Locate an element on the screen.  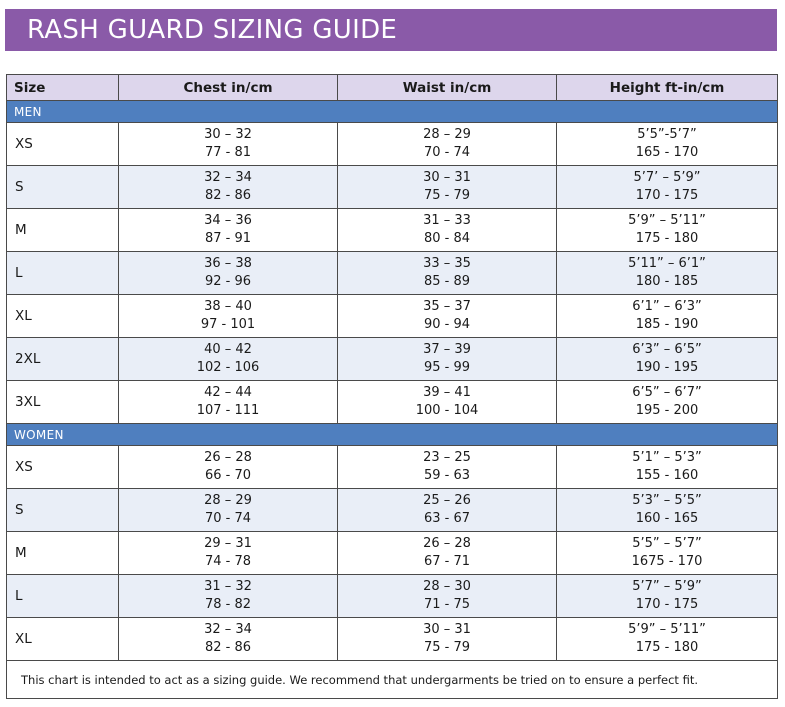
chest-metric: 82 - 86 is located at coordinates (228, 195).